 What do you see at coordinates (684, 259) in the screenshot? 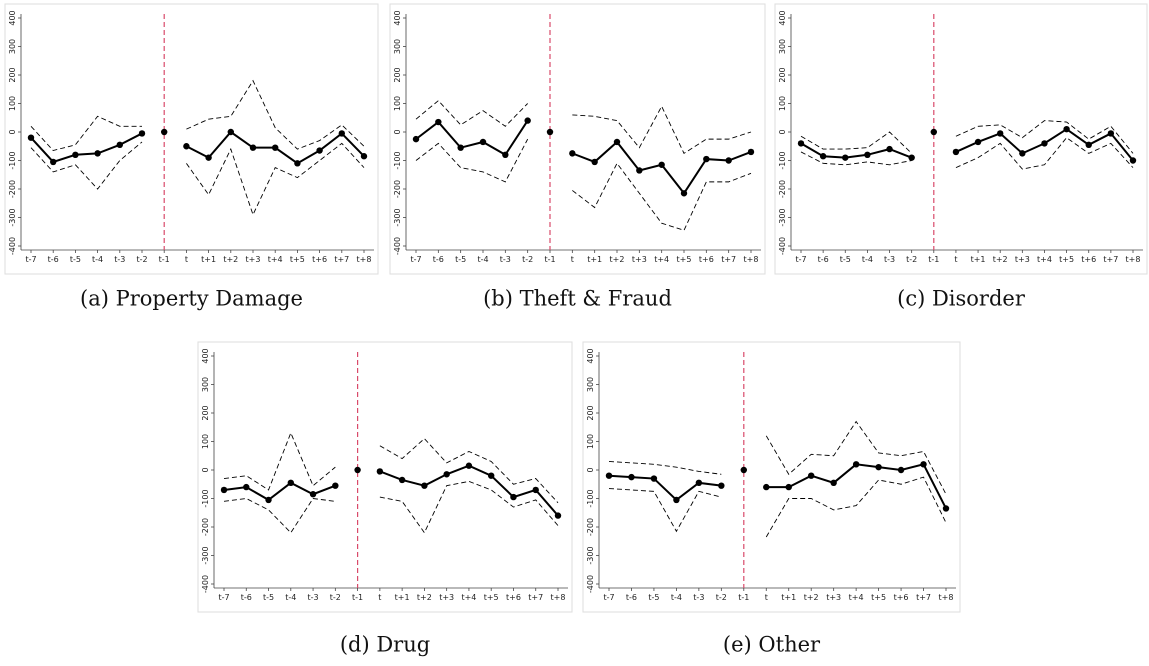
I see `x-tick-label: t+5` at bounding box center [684, 259].